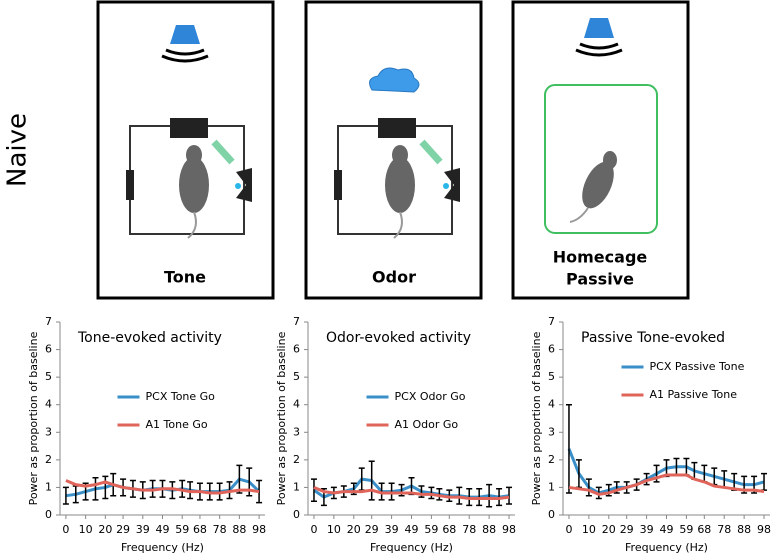  What do you see at coordinates (398, 338) in the screenshot?
I see `chart-title: Odor-evoked activity` at bounding box center [398, 338].